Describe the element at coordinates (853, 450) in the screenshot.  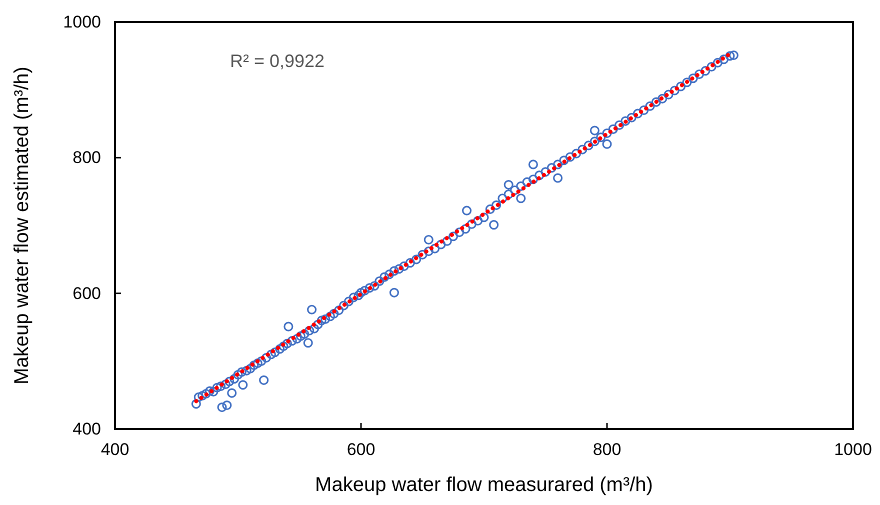
I see `x-tick-label: 1000` at that location.